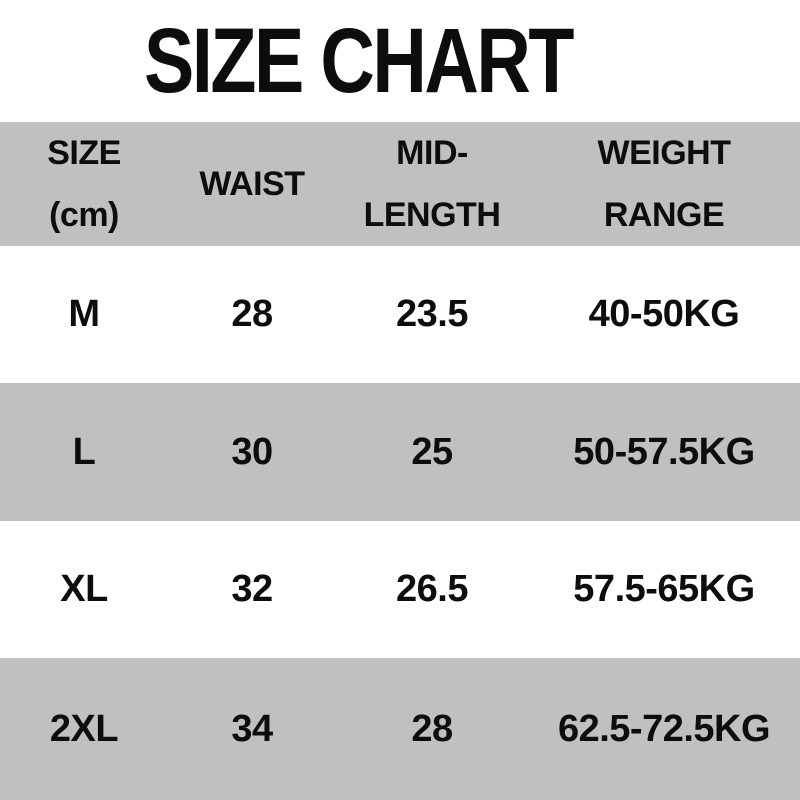  What do you see at coordinates (252, 589) in the screenshot?
I see `cell-waist: 32` at bounding box center [252, 589].